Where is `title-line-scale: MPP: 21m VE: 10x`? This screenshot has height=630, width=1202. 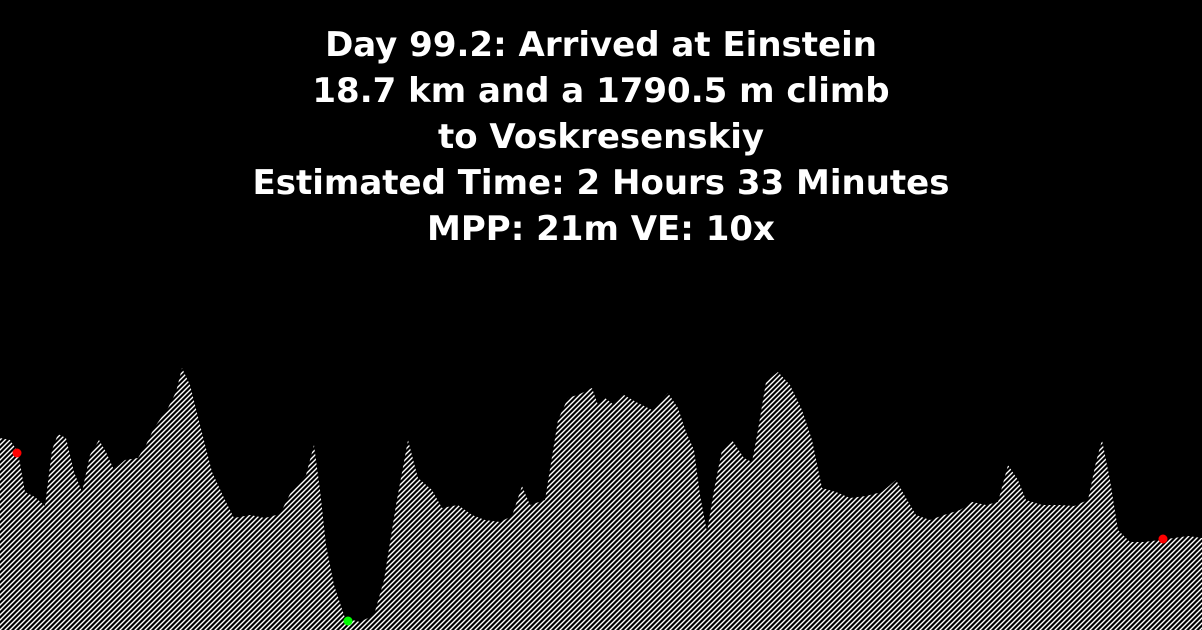 title-line-scale: MPP: 21m VE: 10x is located at coordinates (601, 229).